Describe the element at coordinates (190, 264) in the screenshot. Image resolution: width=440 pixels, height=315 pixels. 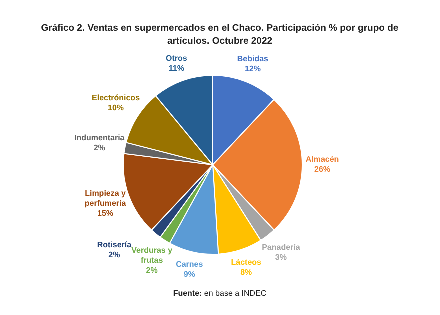
I see `slice-label: Carnes` at that location.